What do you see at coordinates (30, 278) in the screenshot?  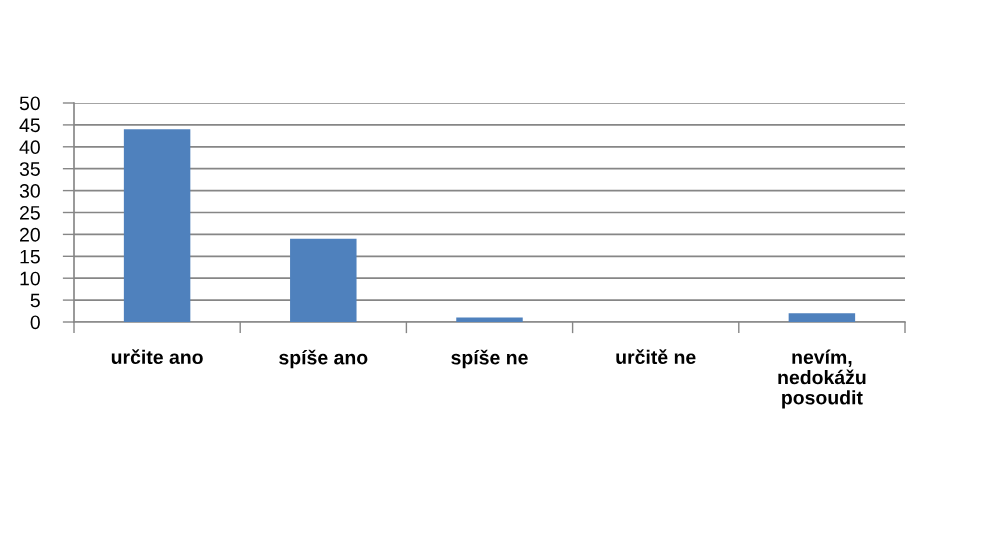 I see `y-tick-label: 10` at bounding box center [30, 278].